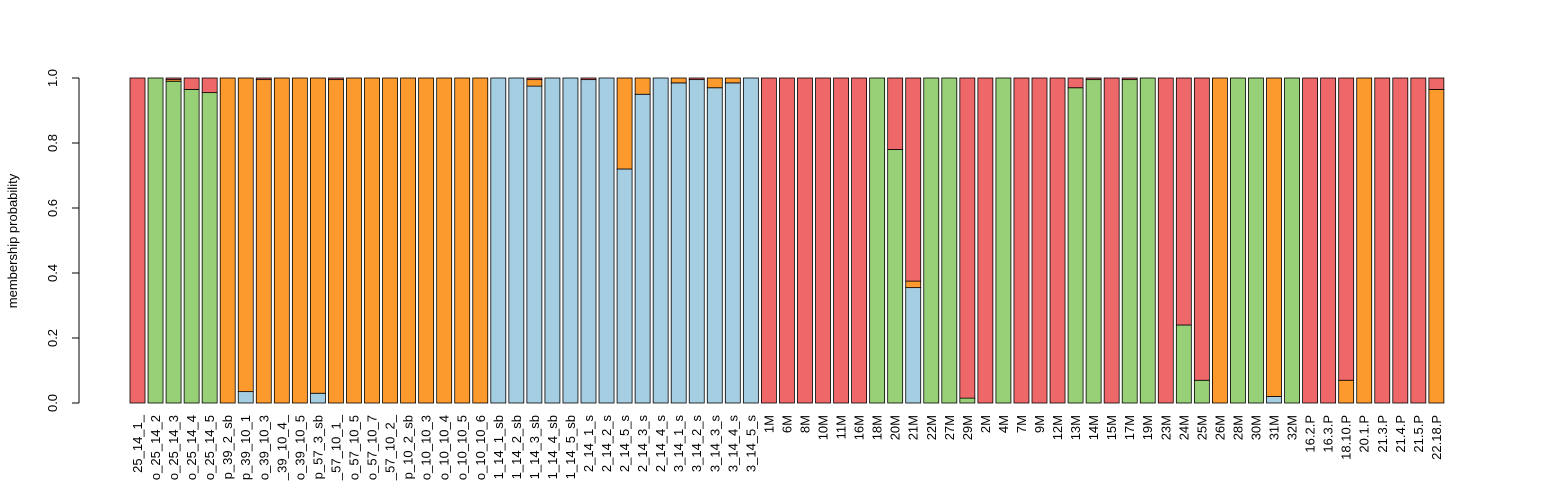 This screenshot has height=504, width=1546. What do you see at coordinates (137, 443) in the screenshot?
I see `x-tick-label: 25_14_1_` at bounding box center [137, 443].